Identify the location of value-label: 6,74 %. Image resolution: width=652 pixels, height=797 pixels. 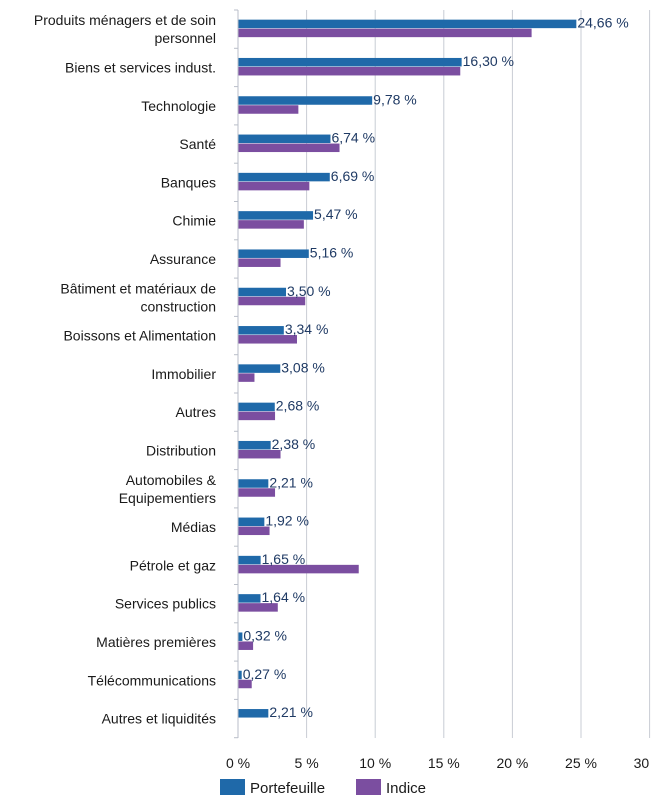
(353, 138).